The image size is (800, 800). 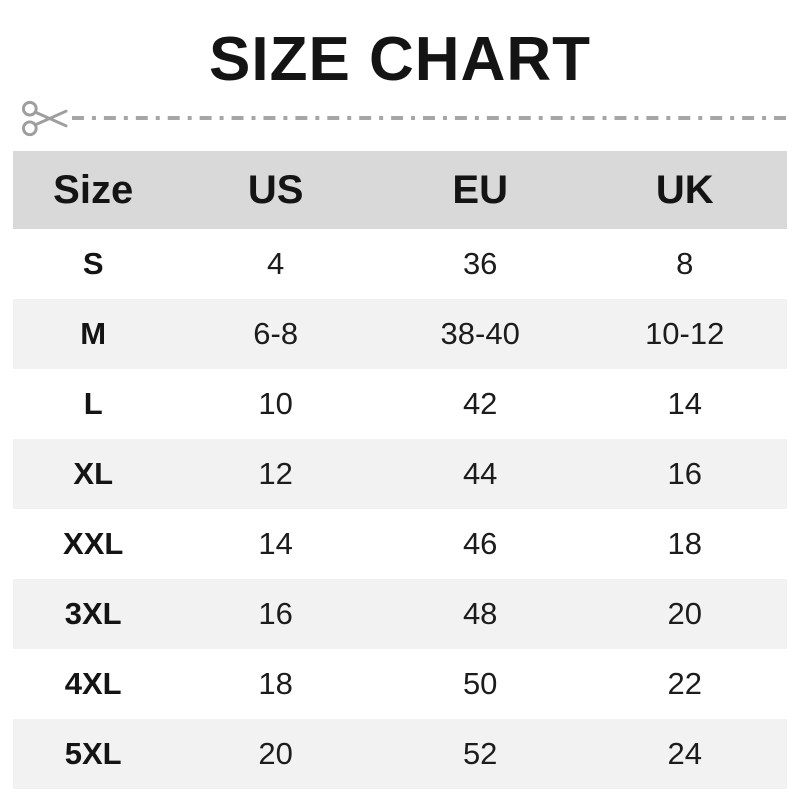 What do you see at coordinates (93, 333) in the screenshot?
I see `size-label: M` at bounding box center [93, 333].